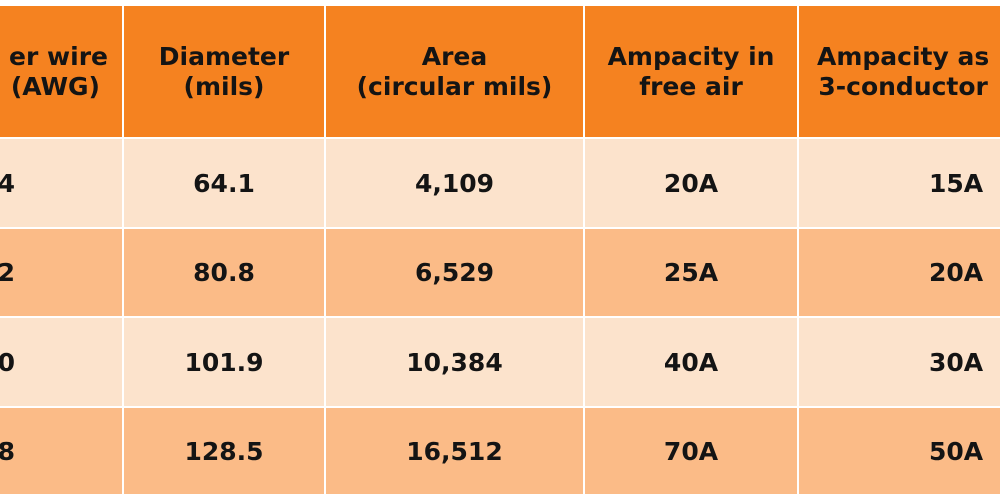  Describe the element at coordinates (454, 183) in the screenshot. I see `cell-area: 4,109` at that location.